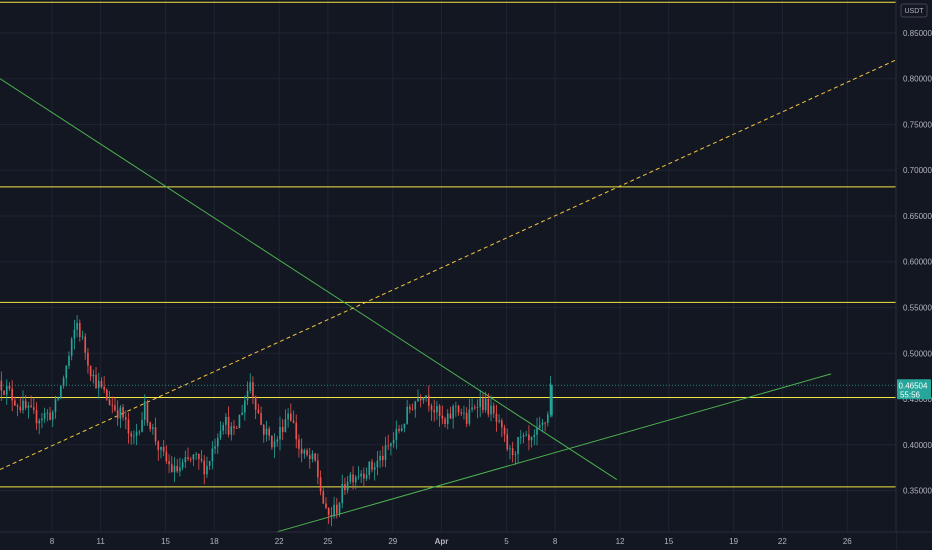  I want to click on x-tick-label: 19, so click(733, 541).